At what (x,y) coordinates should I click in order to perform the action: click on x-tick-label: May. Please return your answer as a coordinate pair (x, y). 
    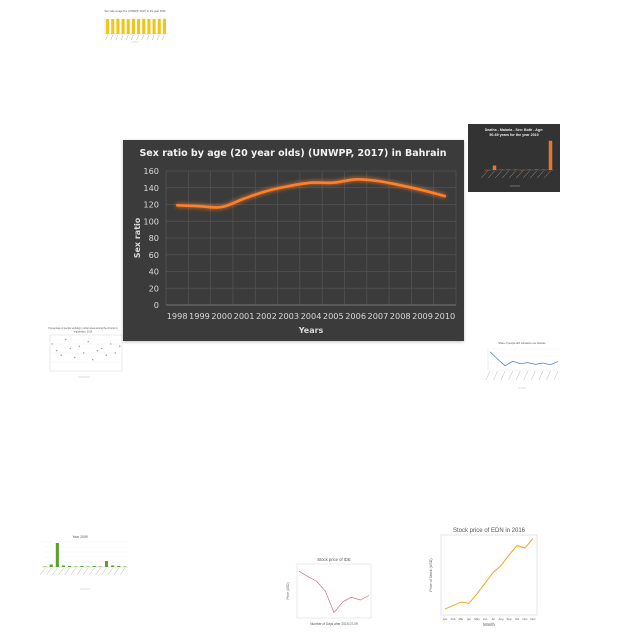
    Looking at the image, I should click on (477, 619).